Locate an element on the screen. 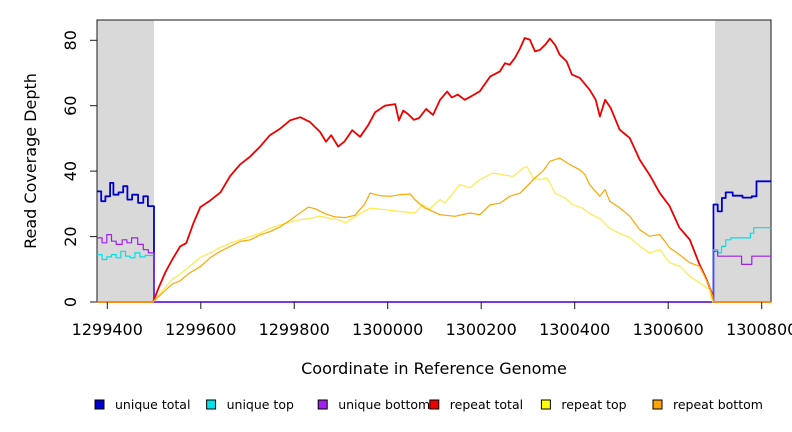 The image size is (792, 432). legend-label: repeat total is located at coordinates (486, 404).